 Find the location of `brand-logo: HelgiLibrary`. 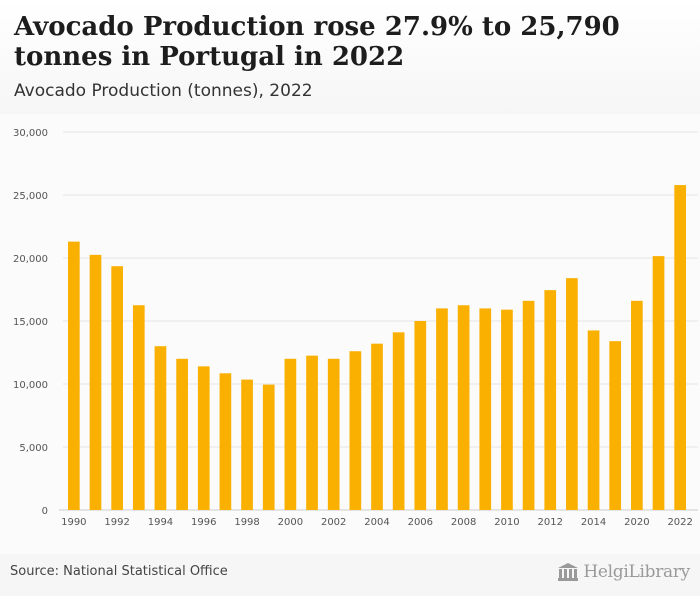

brand-logo: HelgiLibrary is located at coordinates (623, 572).